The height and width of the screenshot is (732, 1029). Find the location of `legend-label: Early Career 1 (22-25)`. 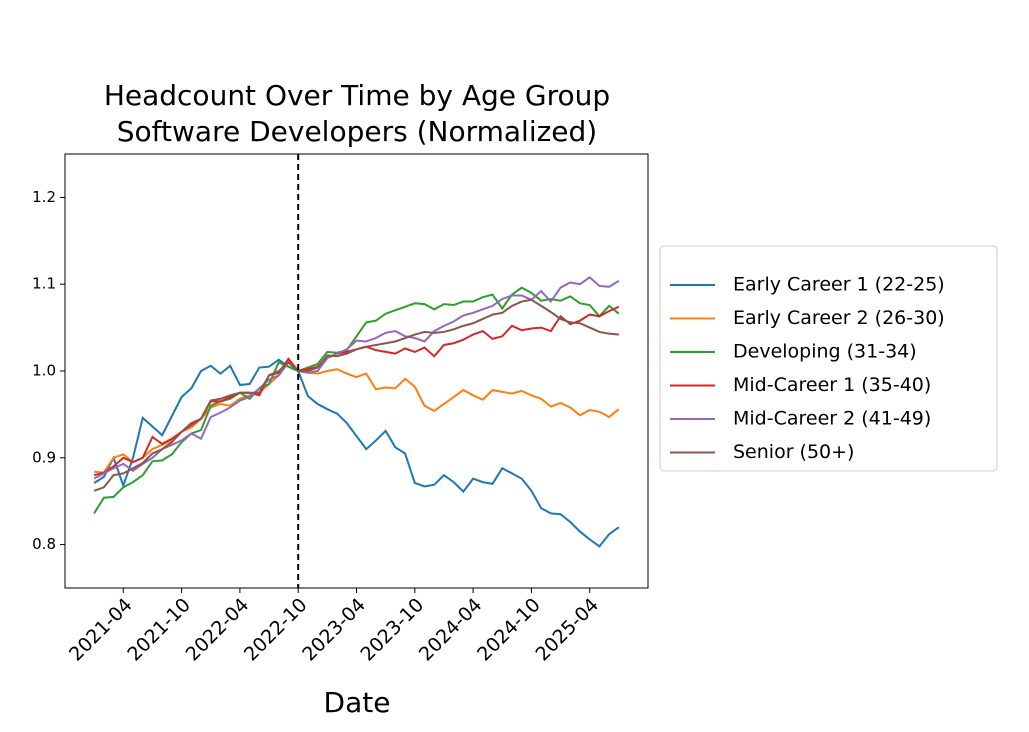

legend-label: Early Career 1 (22-25) is located at coordinates (839, 285).